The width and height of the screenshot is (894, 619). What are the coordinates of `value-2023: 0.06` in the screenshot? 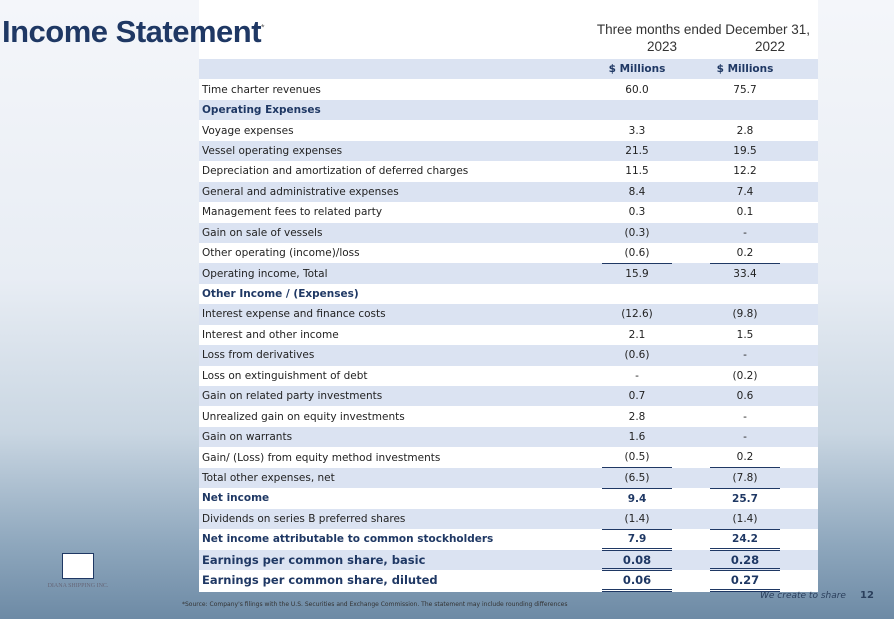 It's located at (637, 580).